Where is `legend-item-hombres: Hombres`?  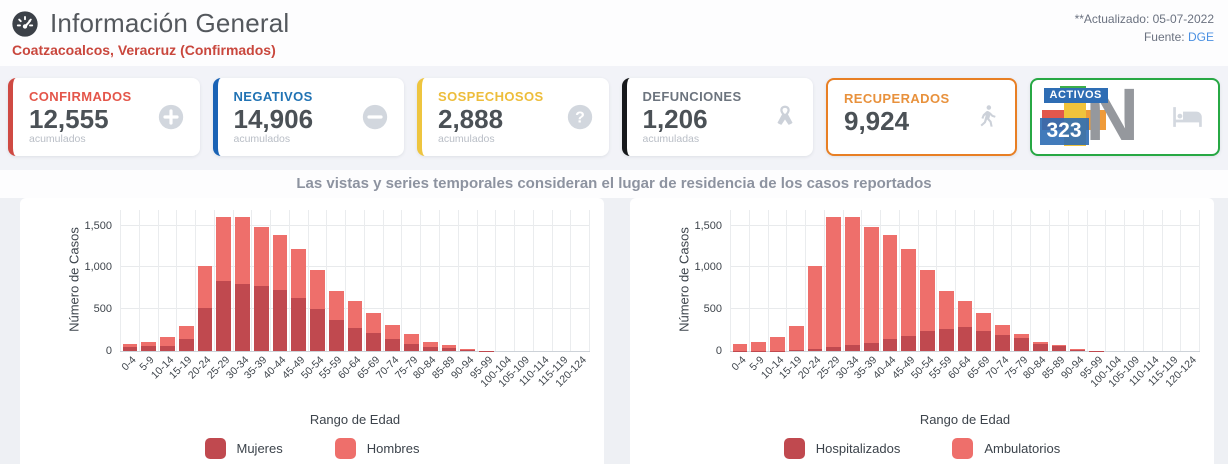
legend-item-hombres: Hombres is located at coordinates (377, 448).